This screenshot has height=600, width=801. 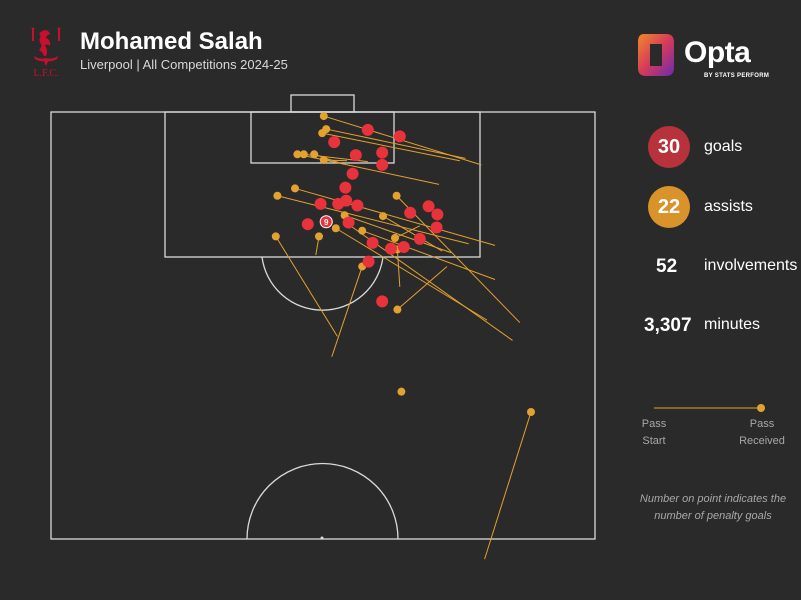 What do you see at coordinates (184, 64) in the screenshot?
I see `page-subtitle: Liverpool | All Competitions 2024-25` at bounding box center [184, 64].